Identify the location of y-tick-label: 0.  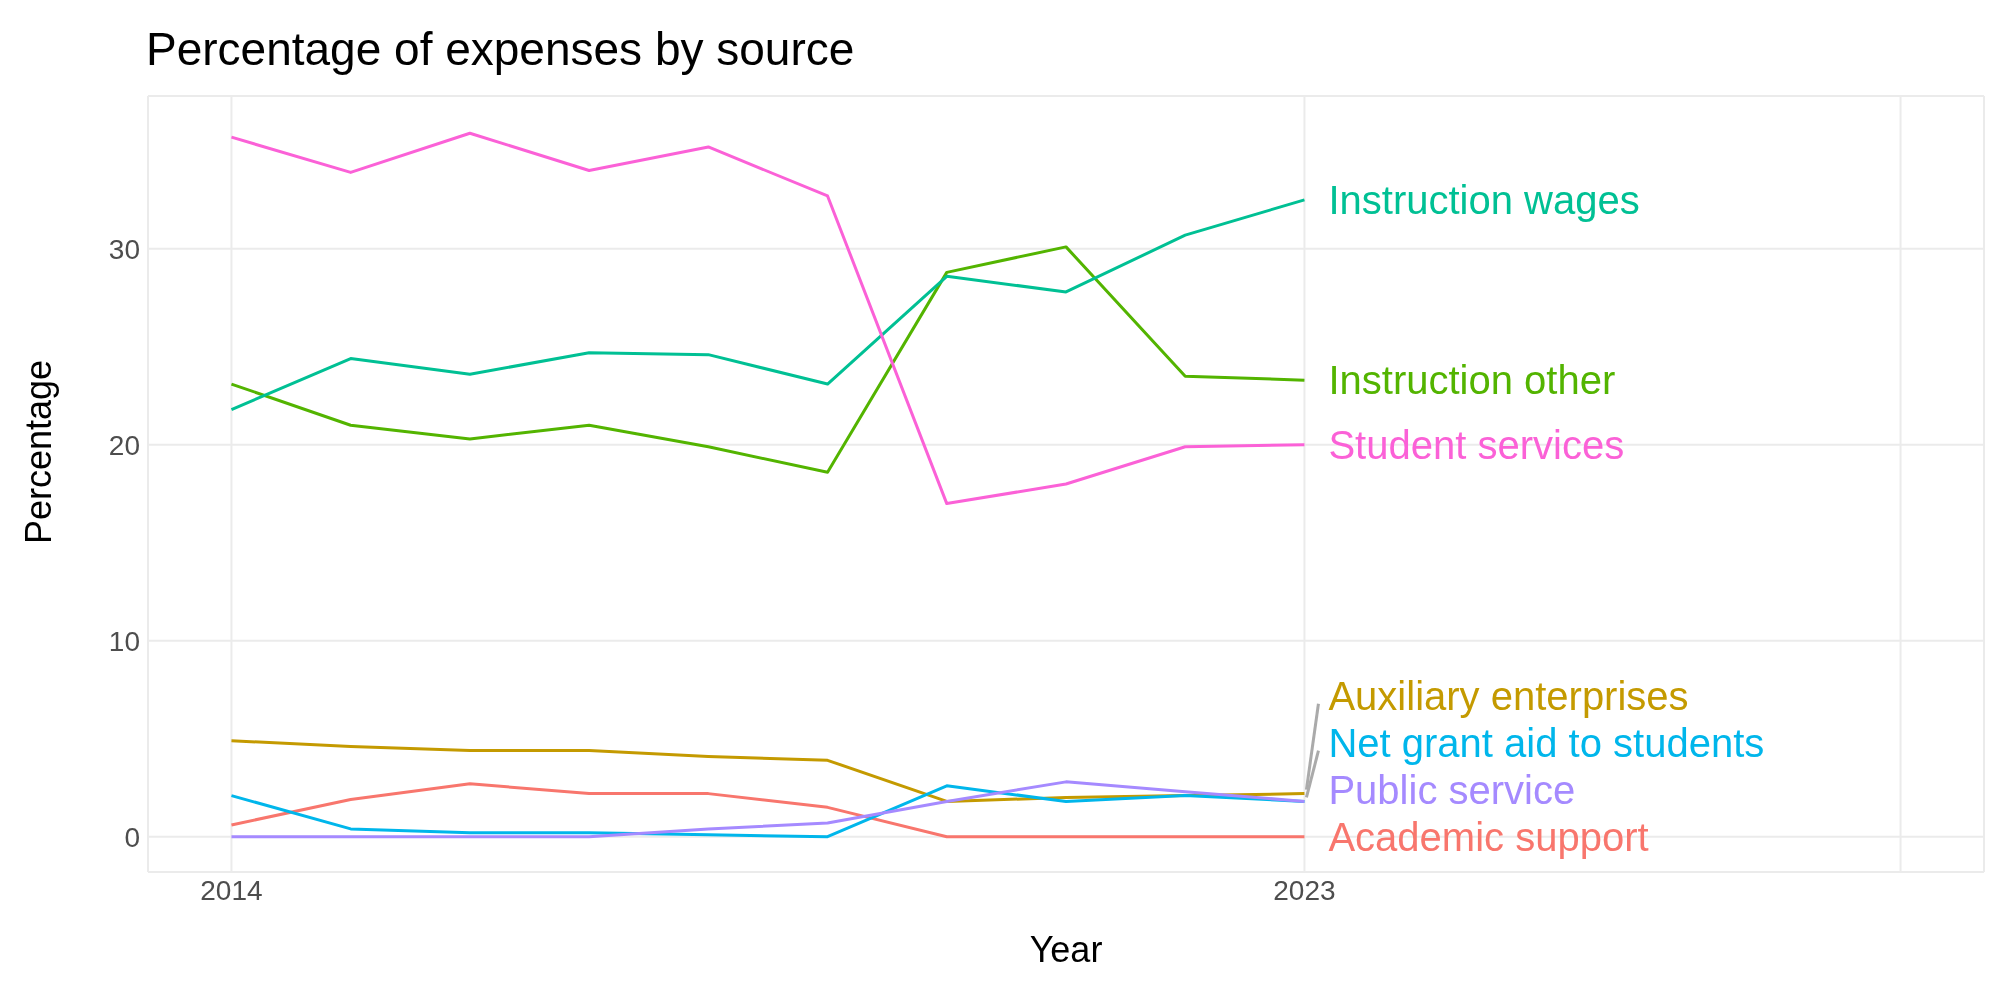
(132, 837).